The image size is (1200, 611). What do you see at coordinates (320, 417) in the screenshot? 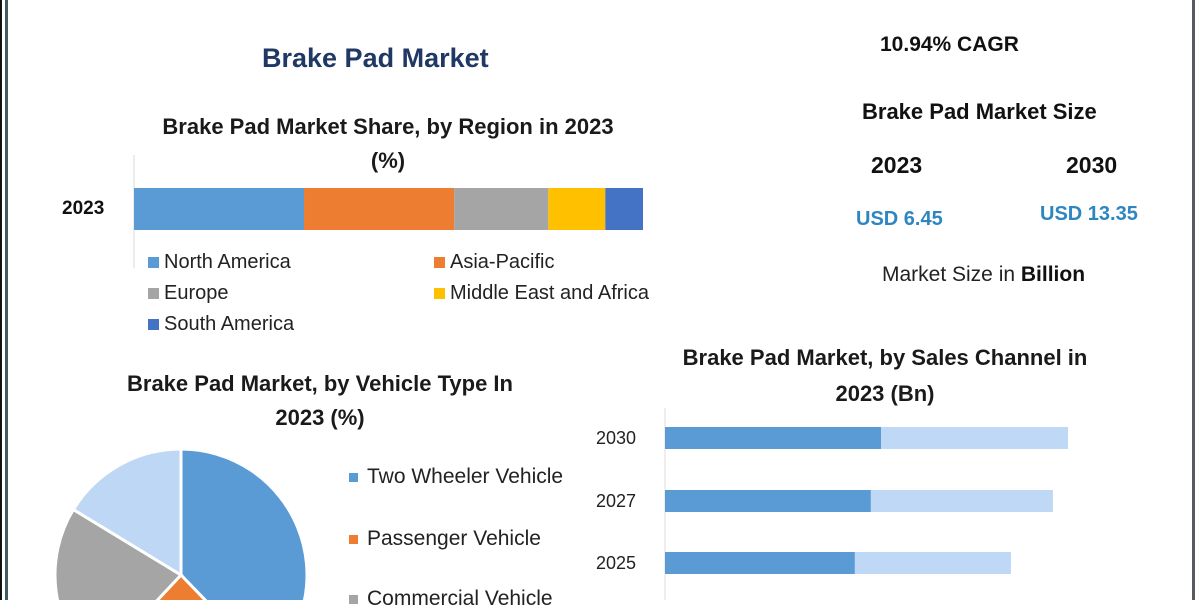
I see `vehicle-chart-subtitle: 2023 (%)` at bounding box center [320, 417].